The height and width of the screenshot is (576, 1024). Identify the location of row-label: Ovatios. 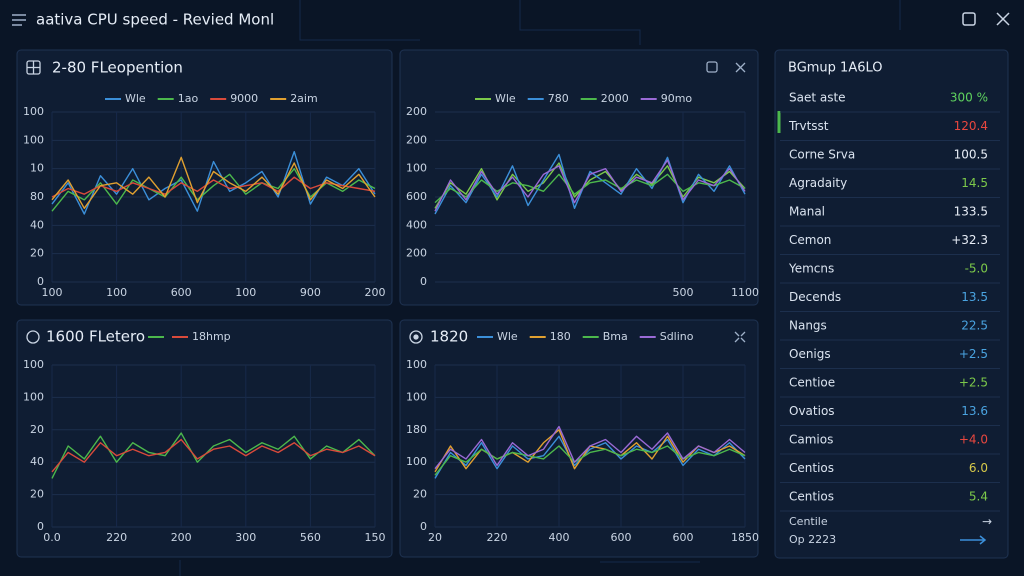
(812, 411).